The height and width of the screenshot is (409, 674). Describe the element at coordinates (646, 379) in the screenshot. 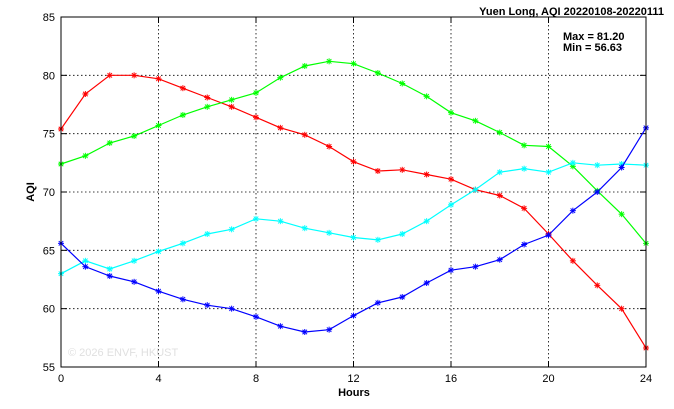

I see `x-tick-label: 24` at that location.